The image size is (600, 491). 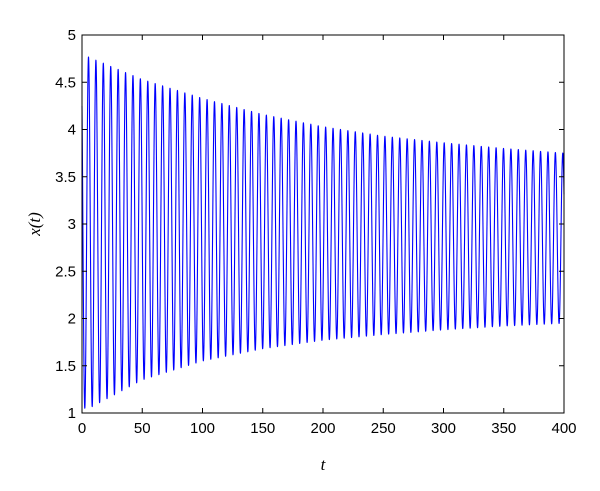 I want to click on x-tick-label: 150, so click(x=262, y=428).